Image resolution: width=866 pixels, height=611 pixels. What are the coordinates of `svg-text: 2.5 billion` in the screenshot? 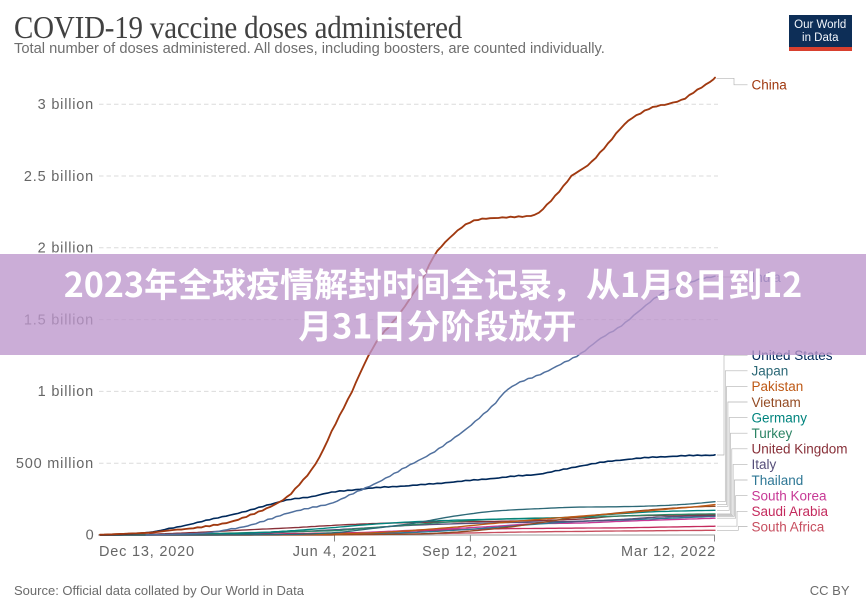 It's located at (59, 177).